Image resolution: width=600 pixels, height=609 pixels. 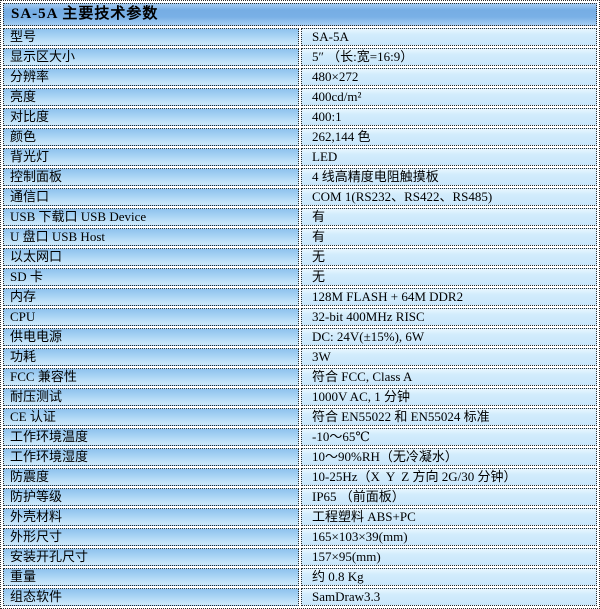 I want to click on spec-row-label: U 盘口 USB Host, so click(x=151, y=237).